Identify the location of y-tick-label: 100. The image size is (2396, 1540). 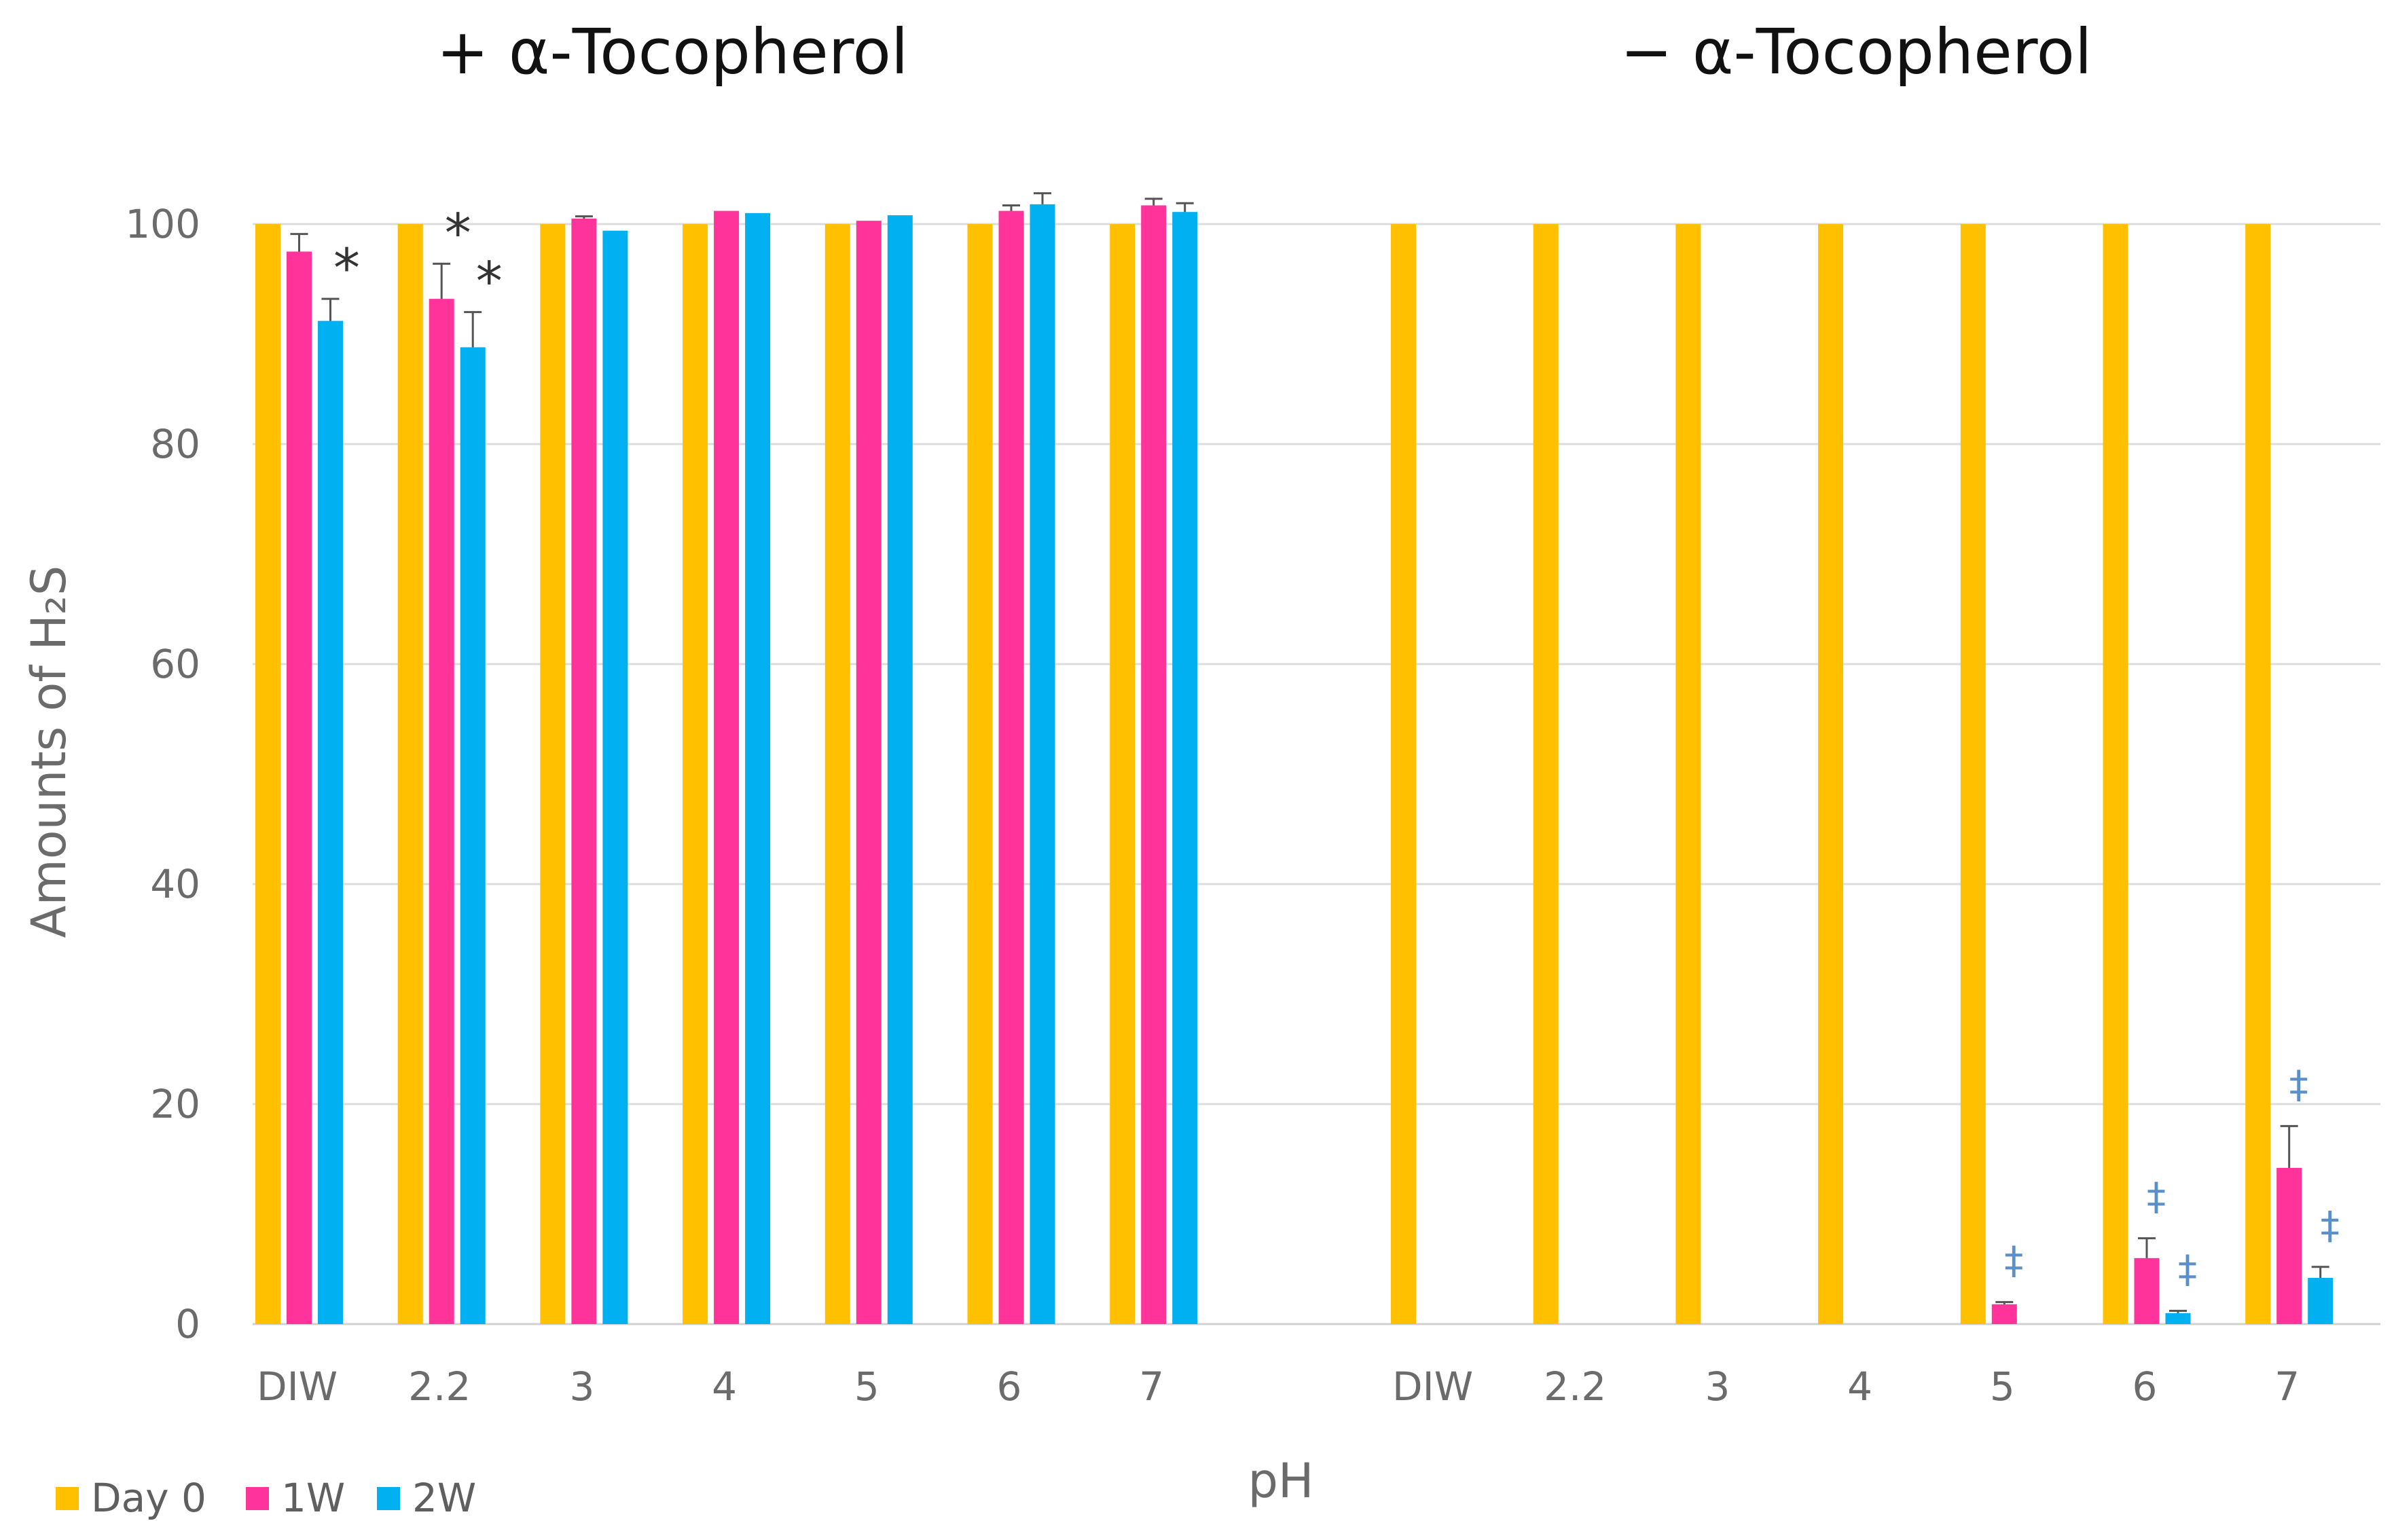
(162, 224).